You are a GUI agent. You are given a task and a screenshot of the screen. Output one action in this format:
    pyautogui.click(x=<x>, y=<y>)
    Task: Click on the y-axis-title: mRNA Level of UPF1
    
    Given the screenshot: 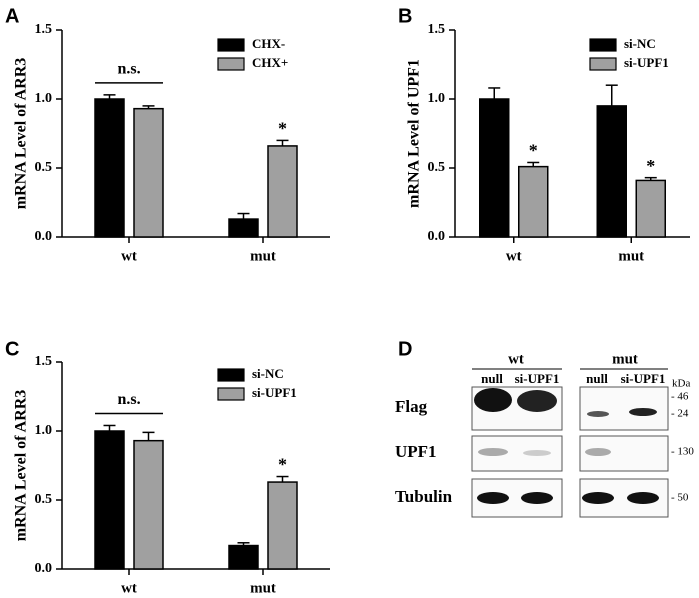 What is the action you would take?
    pyautogui.click(x=414, y=133)
    